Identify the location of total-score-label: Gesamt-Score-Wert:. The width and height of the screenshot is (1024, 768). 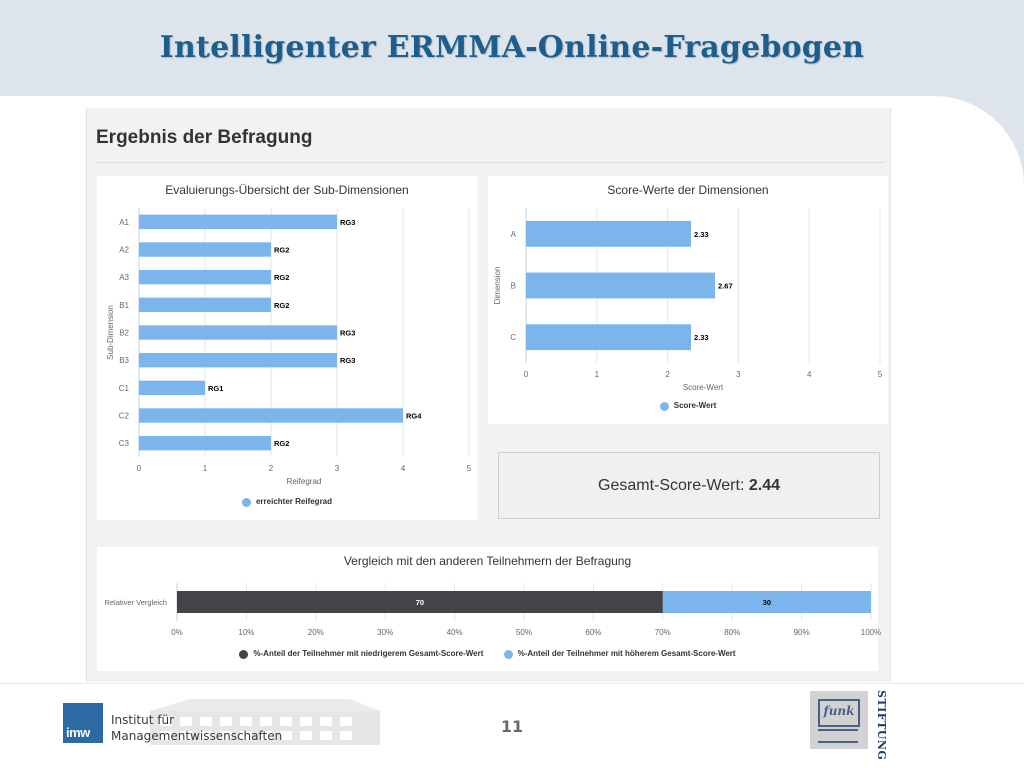
(671, 485).